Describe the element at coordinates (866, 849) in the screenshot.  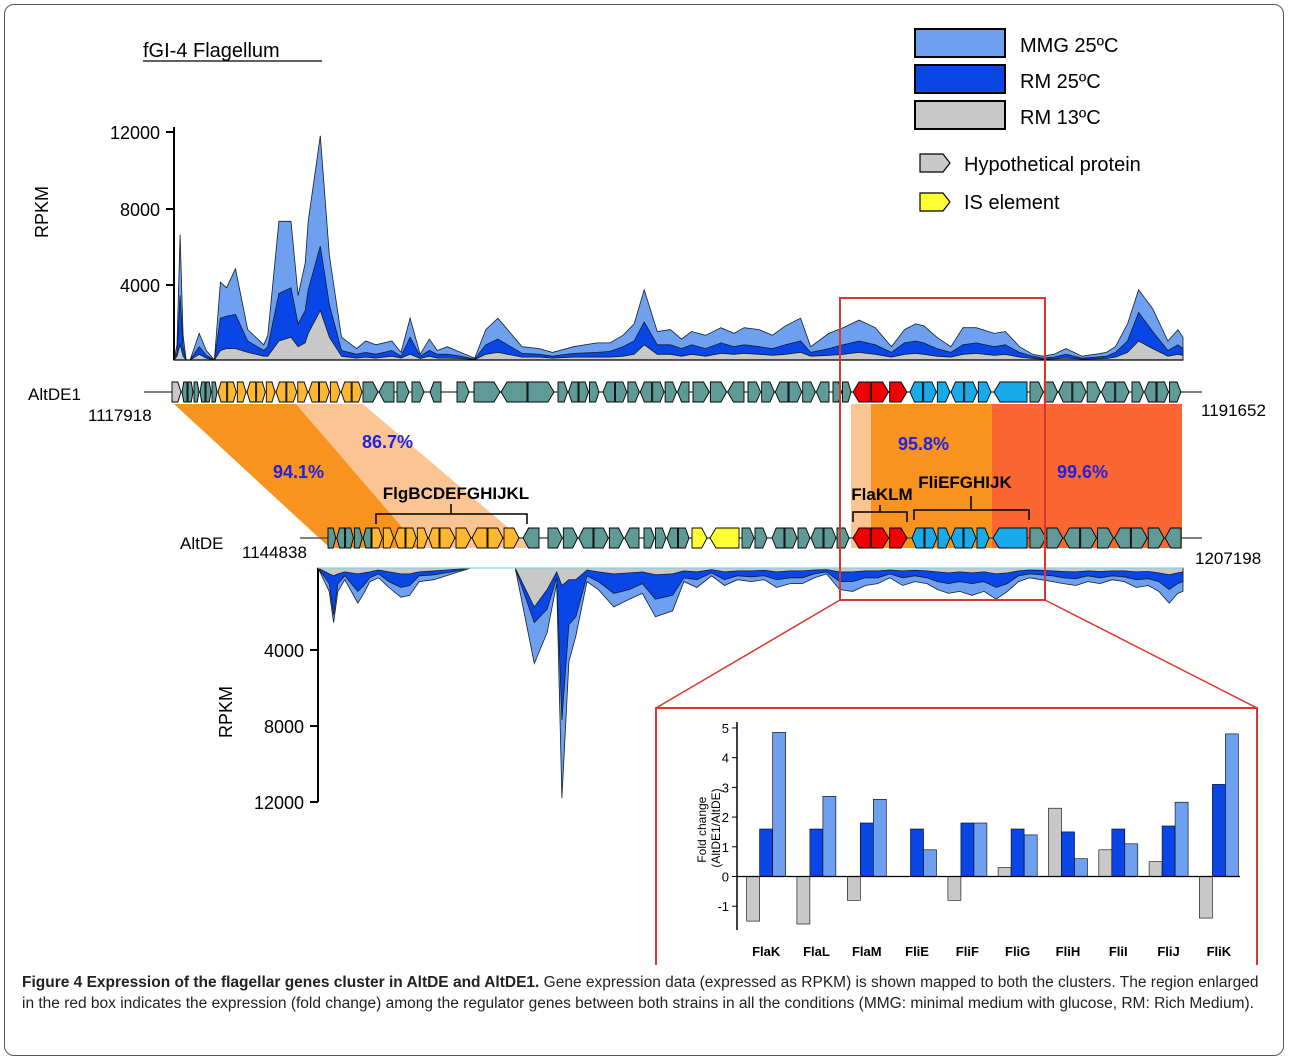
I see `fold-bar-flam-rm-25-c` at that location.